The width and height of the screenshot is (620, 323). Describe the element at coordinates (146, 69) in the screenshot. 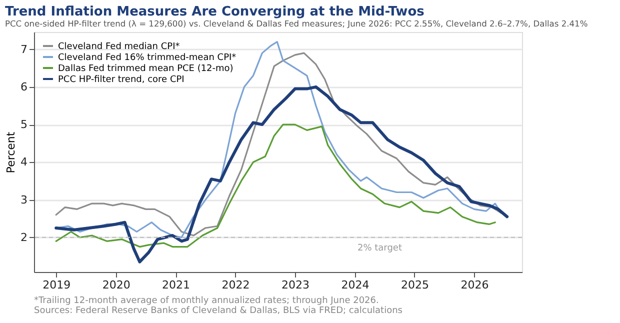

I see `legend-label: Dallas Fed trimmed mean PCE (12-mo)` at that location.